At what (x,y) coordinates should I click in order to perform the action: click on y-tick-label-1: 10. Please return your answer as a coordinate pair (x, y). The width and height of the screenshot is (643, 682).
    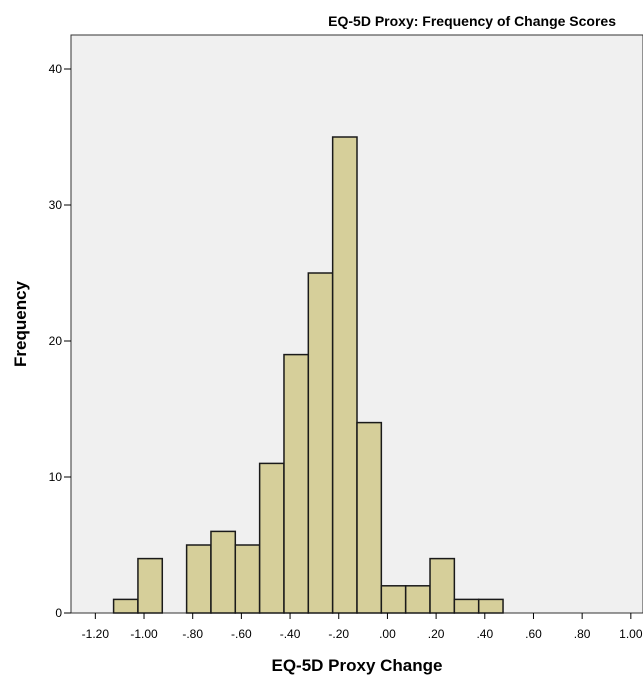
    Looking at the image, I should click on (56, 477).